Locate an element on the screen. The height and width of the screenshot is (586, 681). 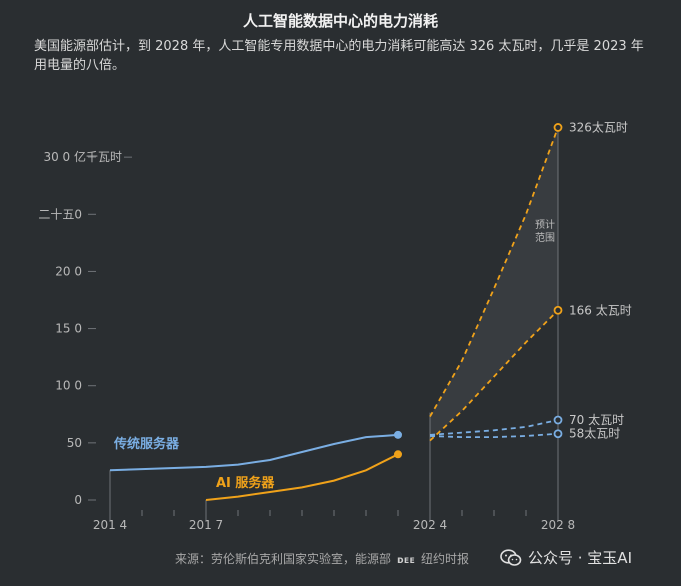
projection-end-label: 70 太瓦时 is located at coordinates (596, 419).